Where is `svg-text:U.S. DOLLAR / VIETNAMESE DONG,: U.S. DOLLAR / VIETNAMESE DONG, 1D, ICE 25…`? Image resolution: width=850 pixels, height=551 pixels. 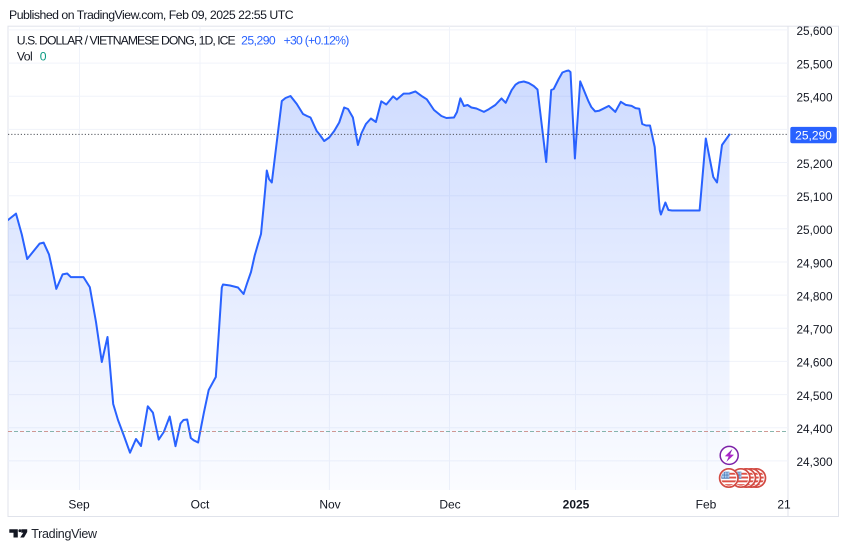 svg-text:U.S. DOLLAR / VIETNAMESE DONG,: U.S. DOLLAR / VIETNAMESE DONG, 1D, ICE 25… is located at coordinates (183, 40).